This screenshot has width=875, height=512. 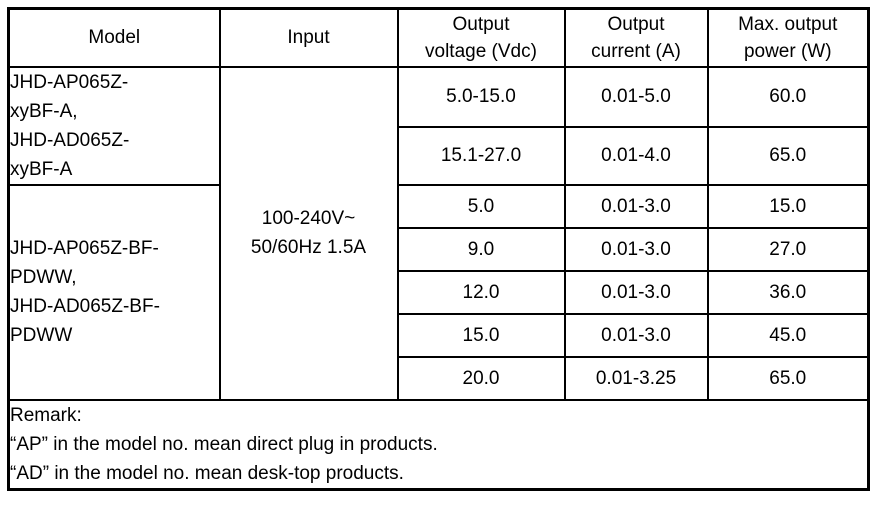 I want to click on col-header-model: Model, so click(x=114, y=37).